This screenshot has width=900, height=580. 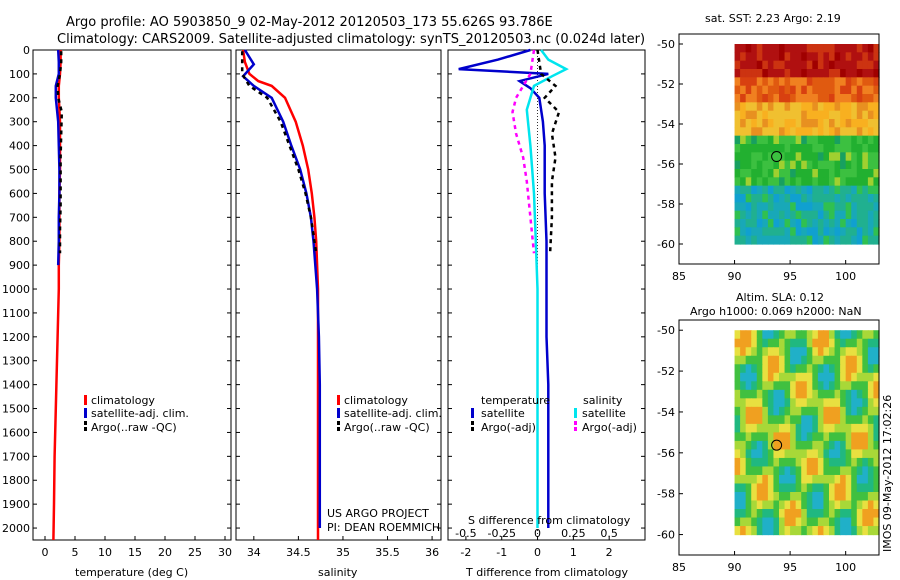 What do you see at coordinates (679, 567) in the screenshot?
I see `map-x-tick-label: 85` at bounding box center [679, 567].